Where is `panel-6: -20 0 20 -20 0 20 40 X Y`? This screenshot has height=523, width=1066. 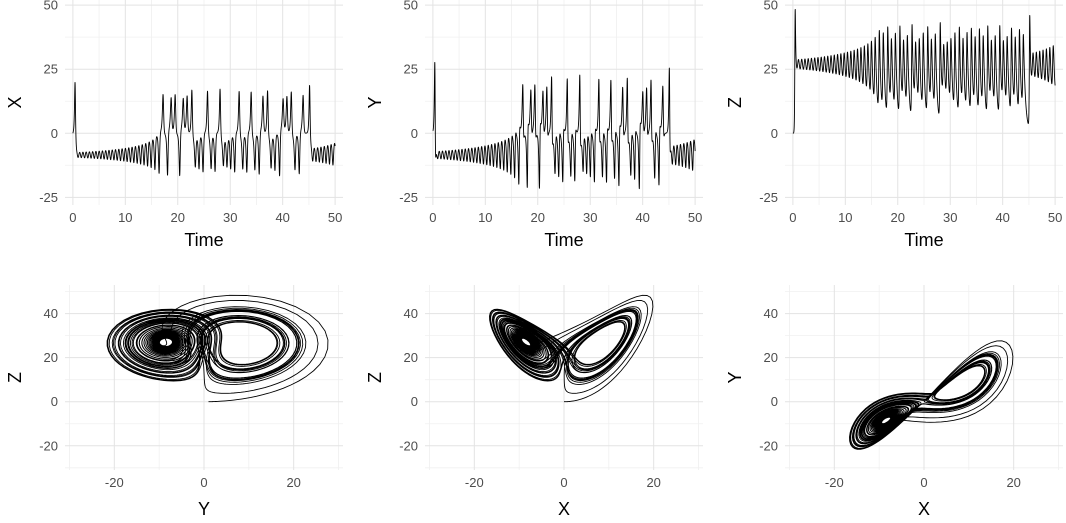 panel-6: -20 0 20 -20 0 20 40 X Y is located at coordinates (894, 402).